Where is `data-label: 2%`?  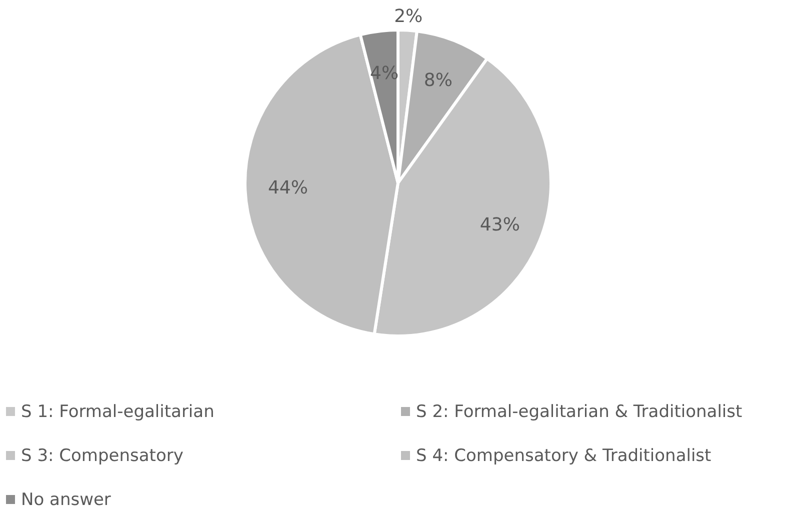
data-label: 2% is located at coordinates (408, 16).